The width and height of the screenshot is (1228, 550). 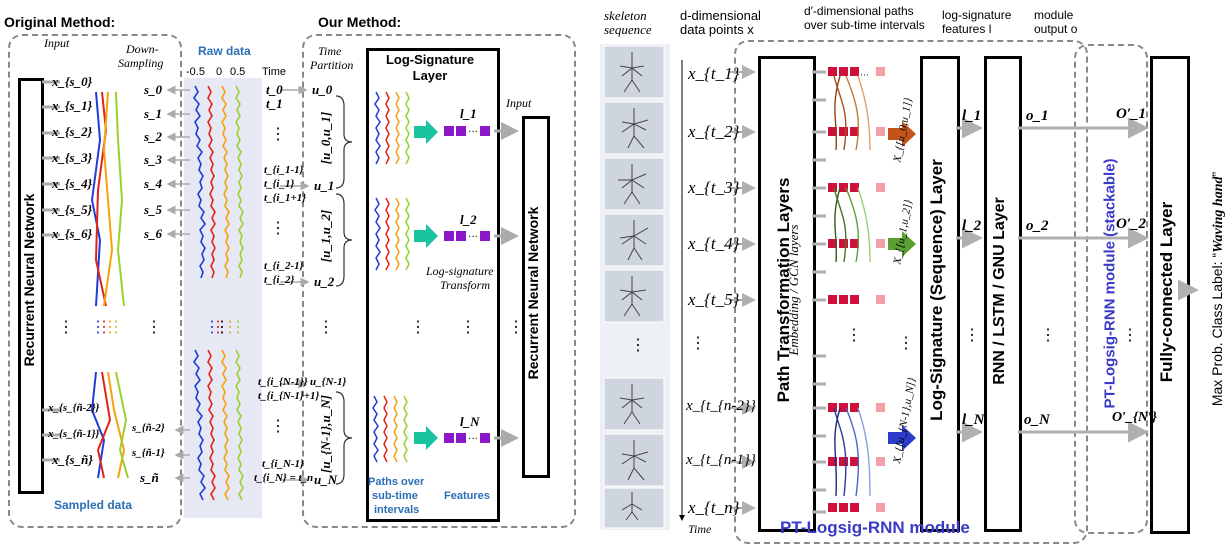 I want to click on x-label-s4: x_{s_4}, so click(x=72, y=183).